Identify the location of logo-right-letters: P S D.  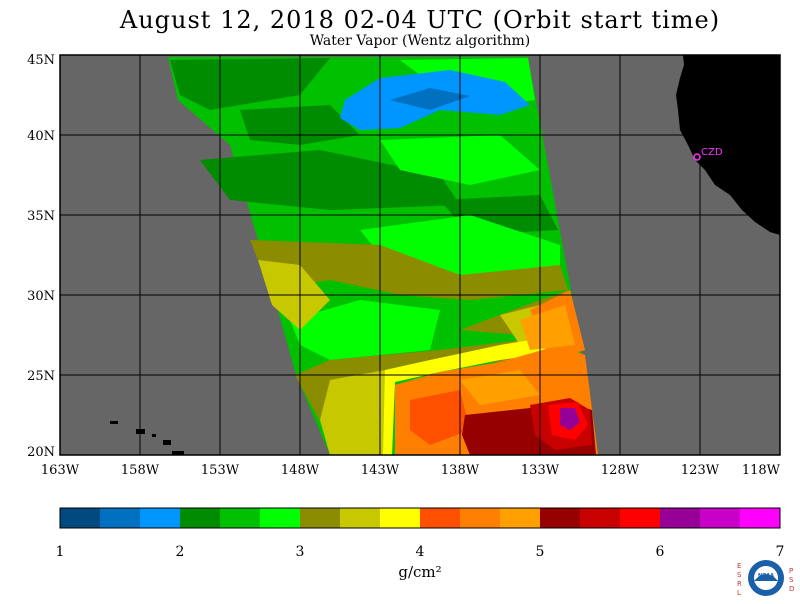
(791, 580).